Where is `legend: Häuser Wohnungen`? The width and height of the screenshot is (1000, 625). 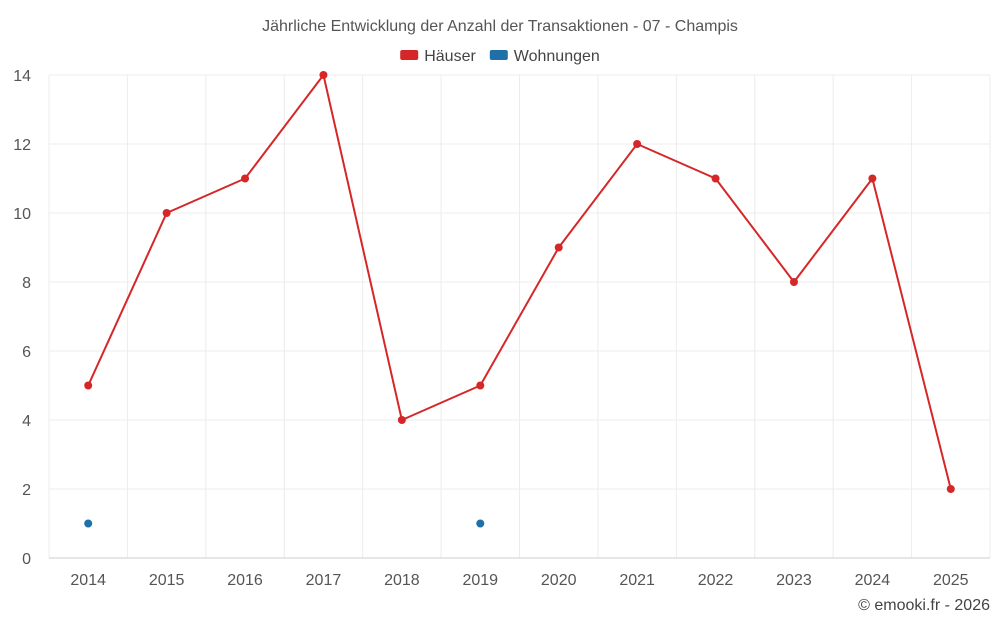 legend: Häuser Wohnungen is located at coordinates (500, 56).